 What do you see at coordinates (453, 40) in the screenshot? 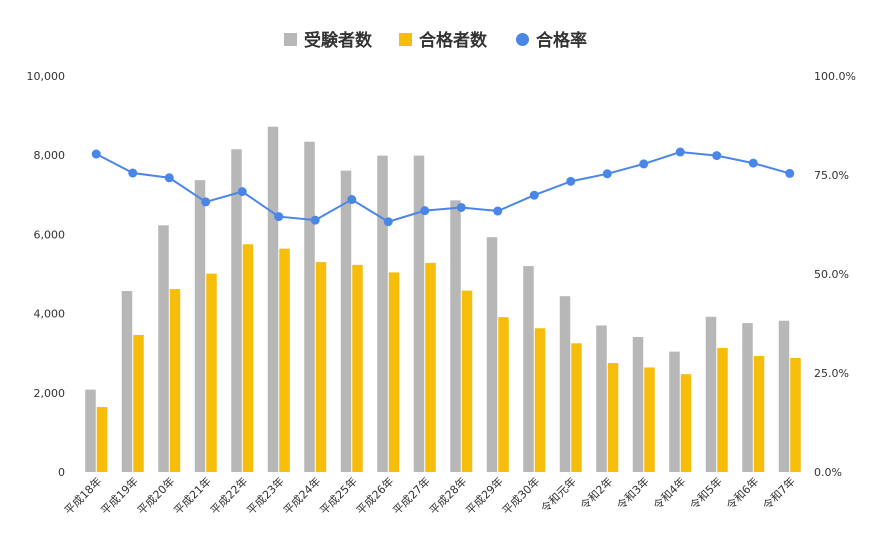
I see `legend-label: 合格者数` at bounding box center [453, 40].